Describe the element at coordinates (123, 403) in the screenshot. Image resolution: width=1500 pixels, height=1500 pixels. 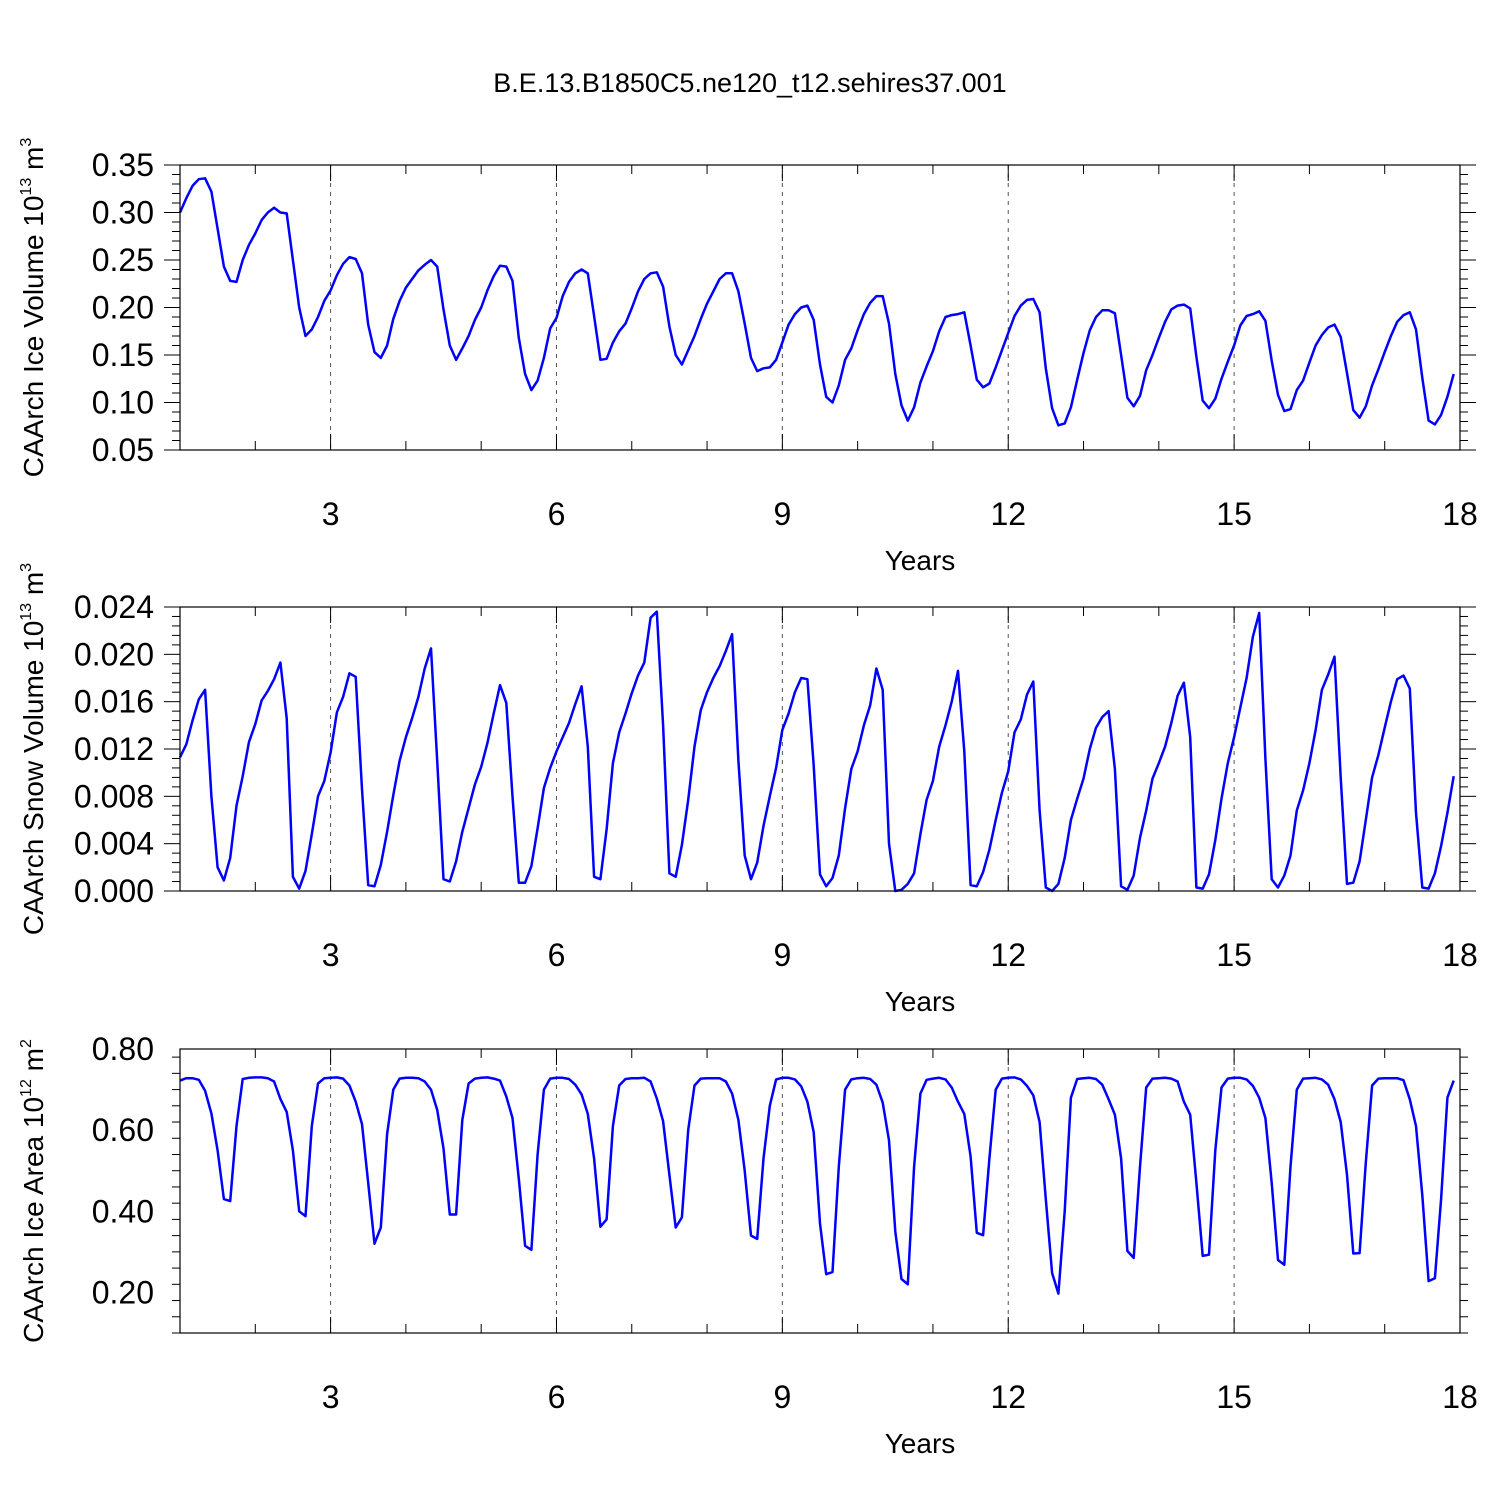
I see `y-tick-label: 0.10` at that location.